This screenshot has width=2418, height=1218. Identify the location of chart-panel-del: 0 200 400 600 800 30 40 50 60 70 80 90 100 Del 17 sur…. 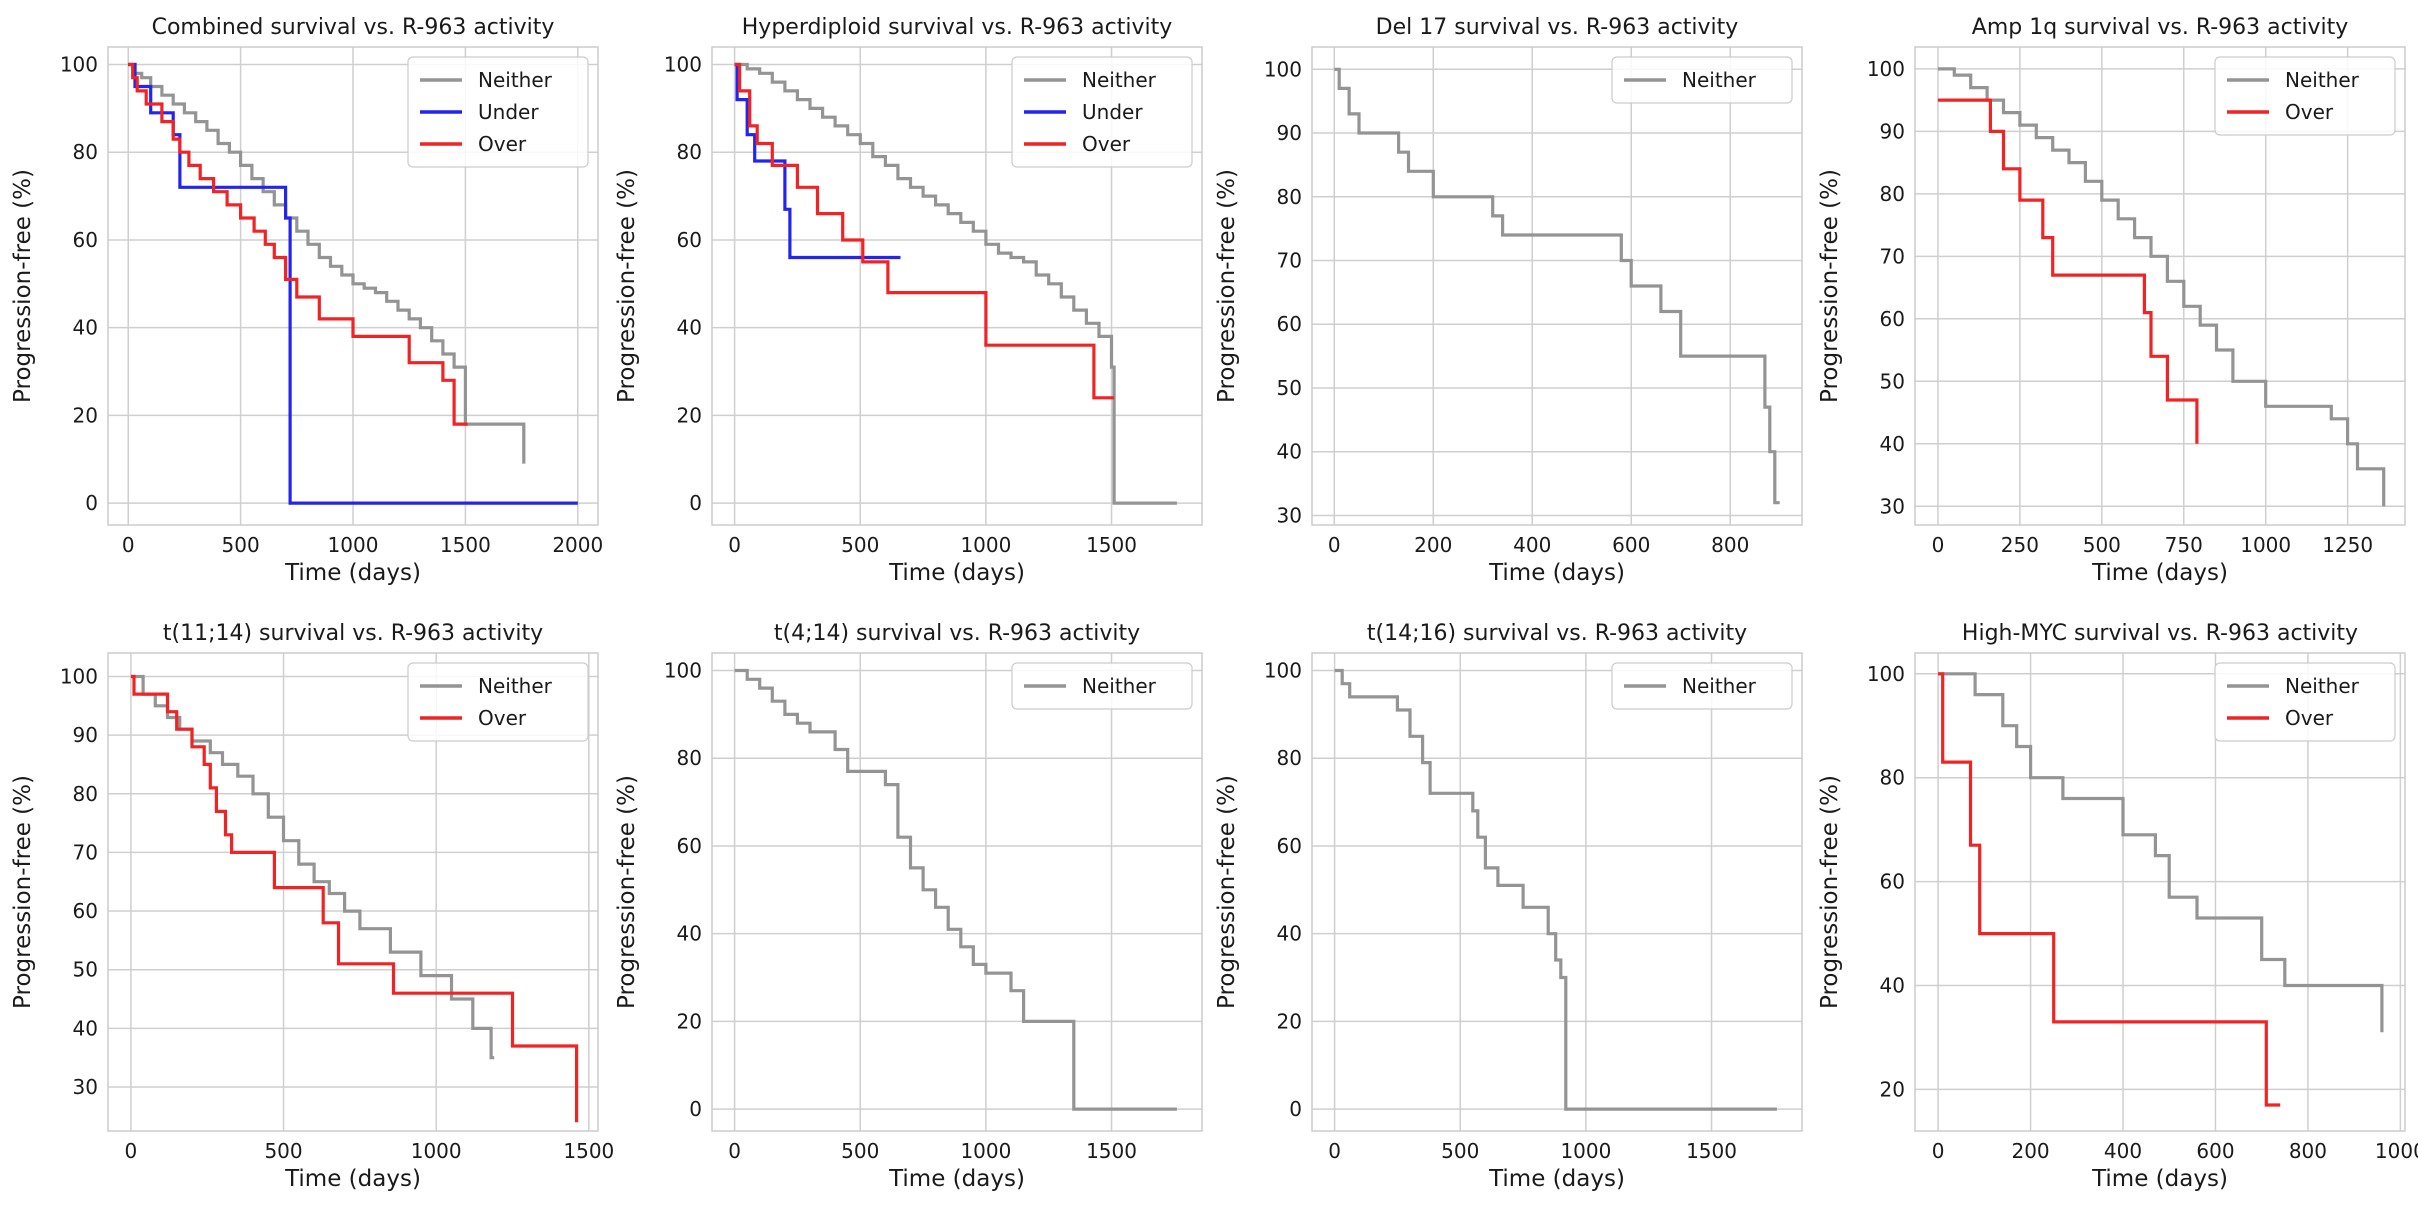
(1508, 300).